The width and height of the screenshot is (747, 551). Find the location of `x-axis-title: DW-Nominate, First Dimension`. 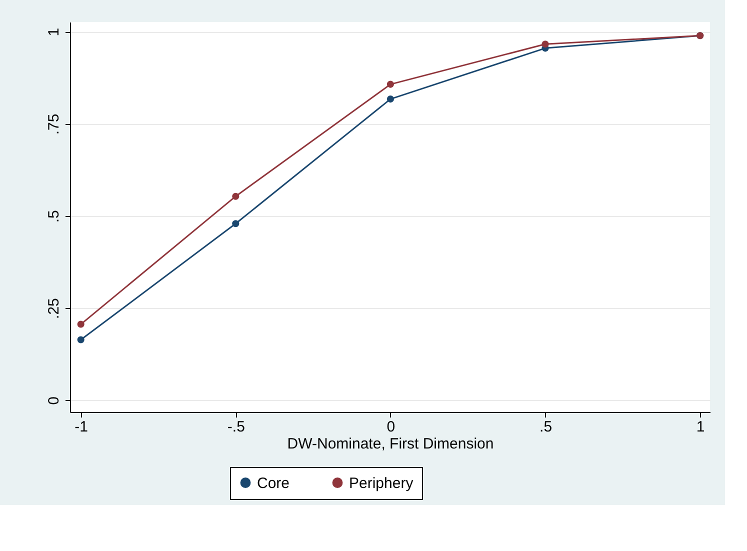

x-axis-title: DW-Nominate, First Dimension is located at coordinates (390, 444).